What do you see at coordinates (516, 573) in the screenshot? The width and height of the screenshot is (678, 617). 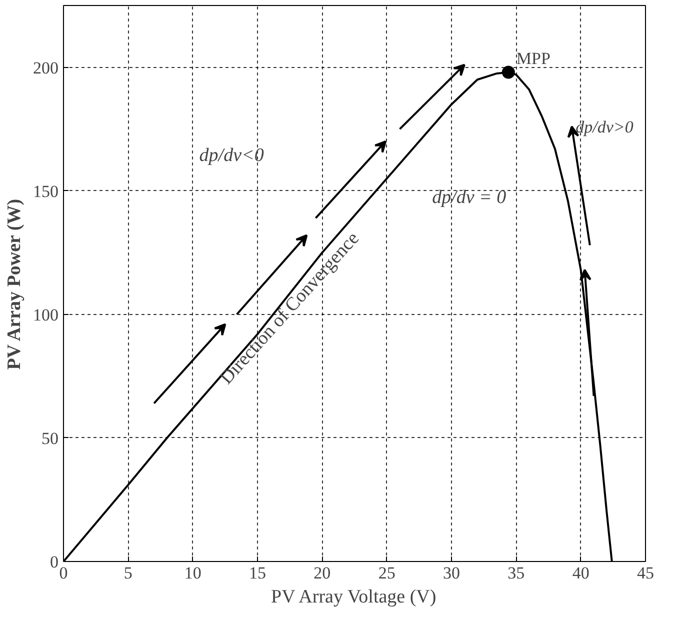 I see `x-tick-label: 35` at bounding box center [516, 573].